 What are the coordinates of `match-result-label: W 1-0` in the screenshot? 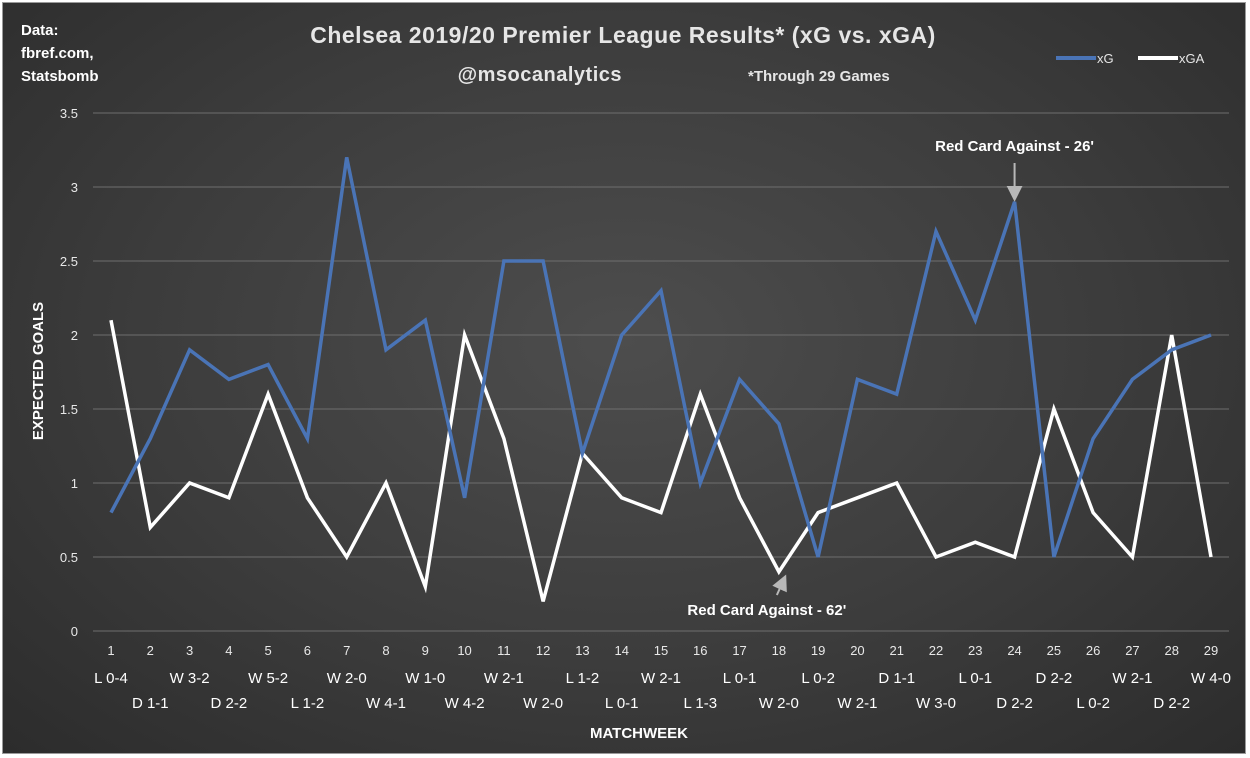 It's located at (425, 678).